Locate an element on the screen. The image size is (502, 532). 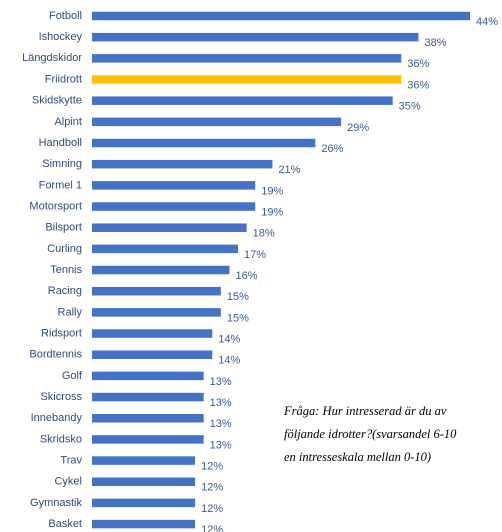
category-label: Skicross is located at coordinates (61, 397).